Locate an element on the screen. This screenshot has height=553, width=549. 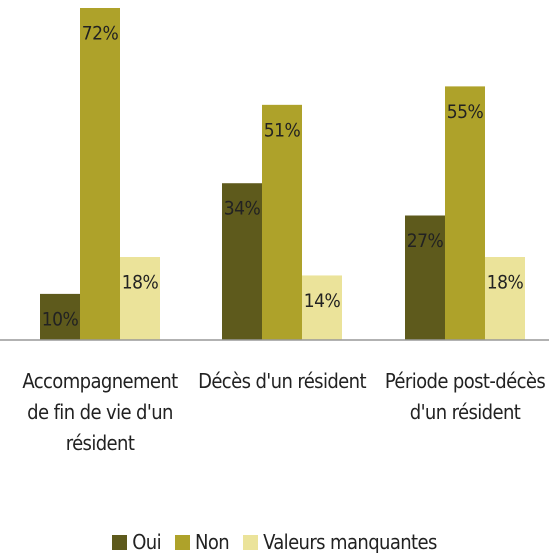
legend: Oui Non Valeurs manquantes is located at coordinates (274, 541).